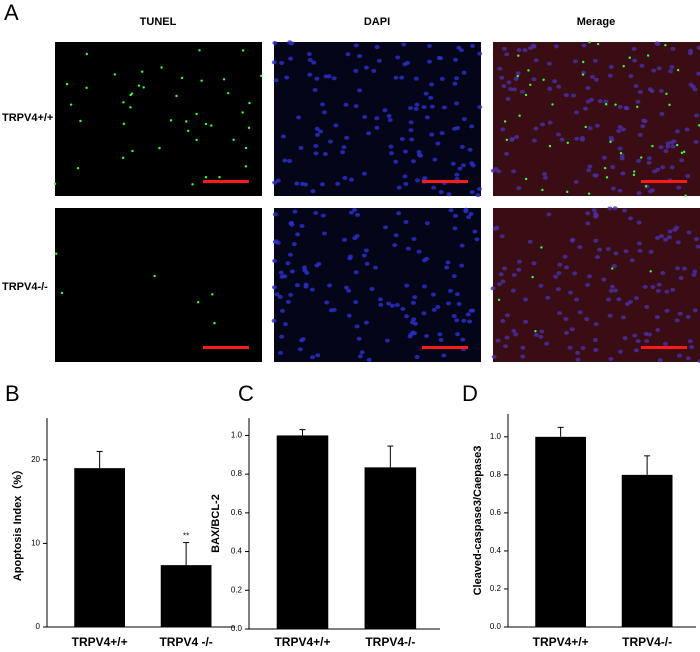  What do you see at coordinates (647, 642) in the screenshot?
I see `x-tick-label: TRPV4-/-` at bounding box center [647, 642].